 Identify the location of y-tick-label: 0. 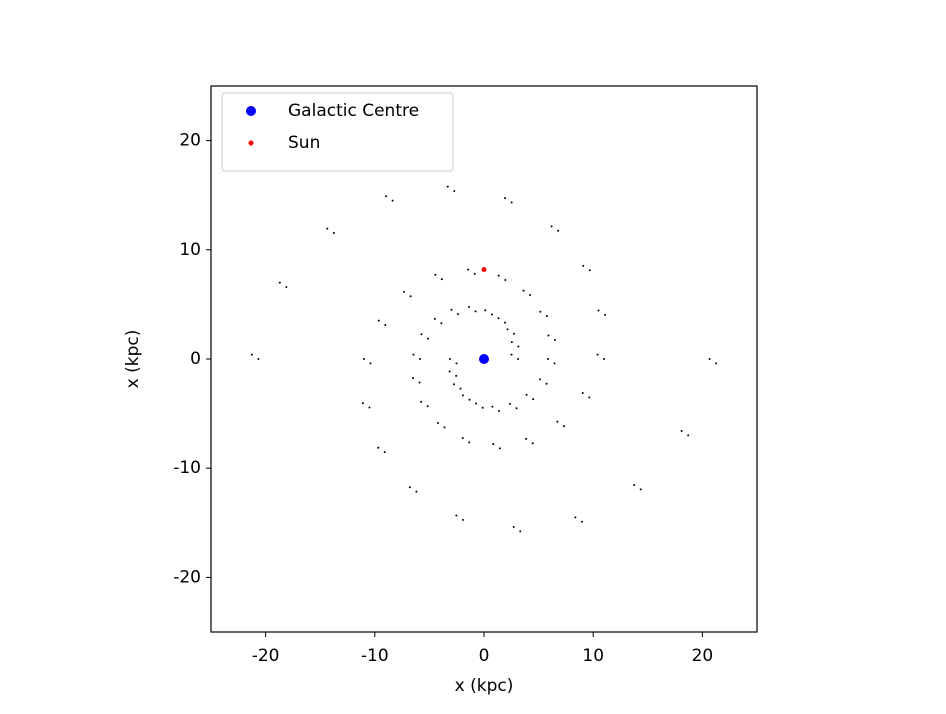
(195, 359).